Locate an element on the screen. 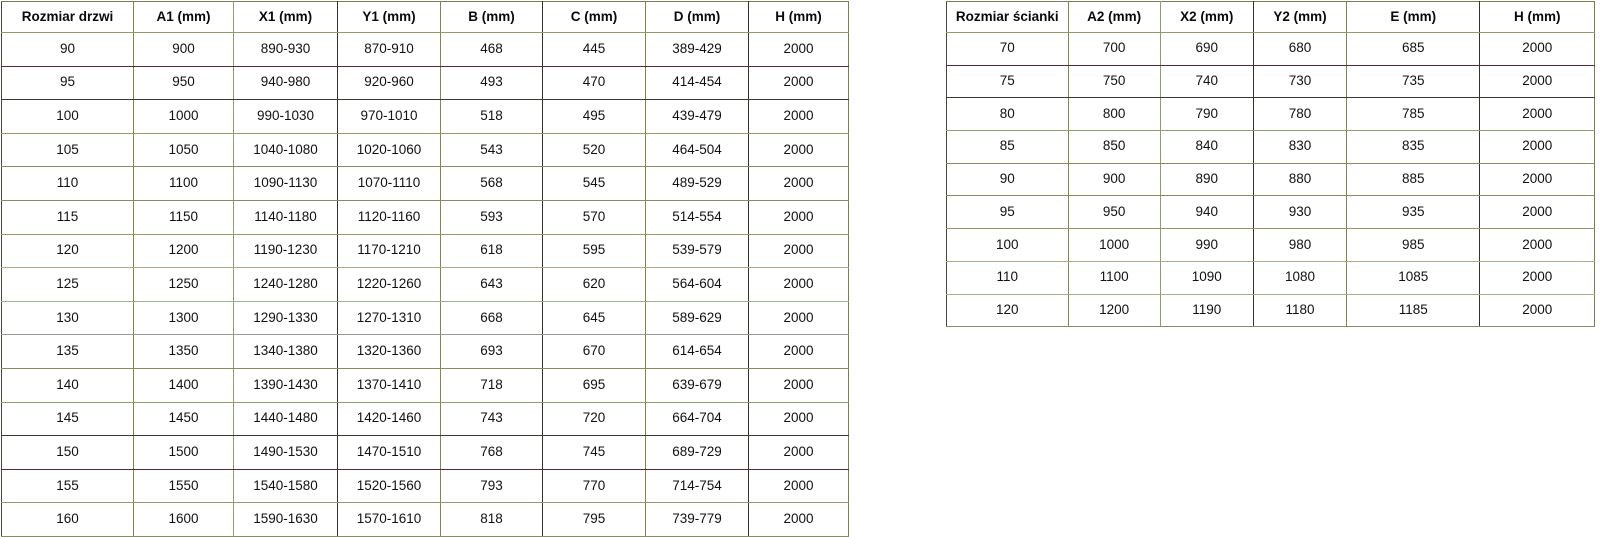 This screenshot has width=1600, height=537. cell-value: 693 is located at coordinates (491, 351).